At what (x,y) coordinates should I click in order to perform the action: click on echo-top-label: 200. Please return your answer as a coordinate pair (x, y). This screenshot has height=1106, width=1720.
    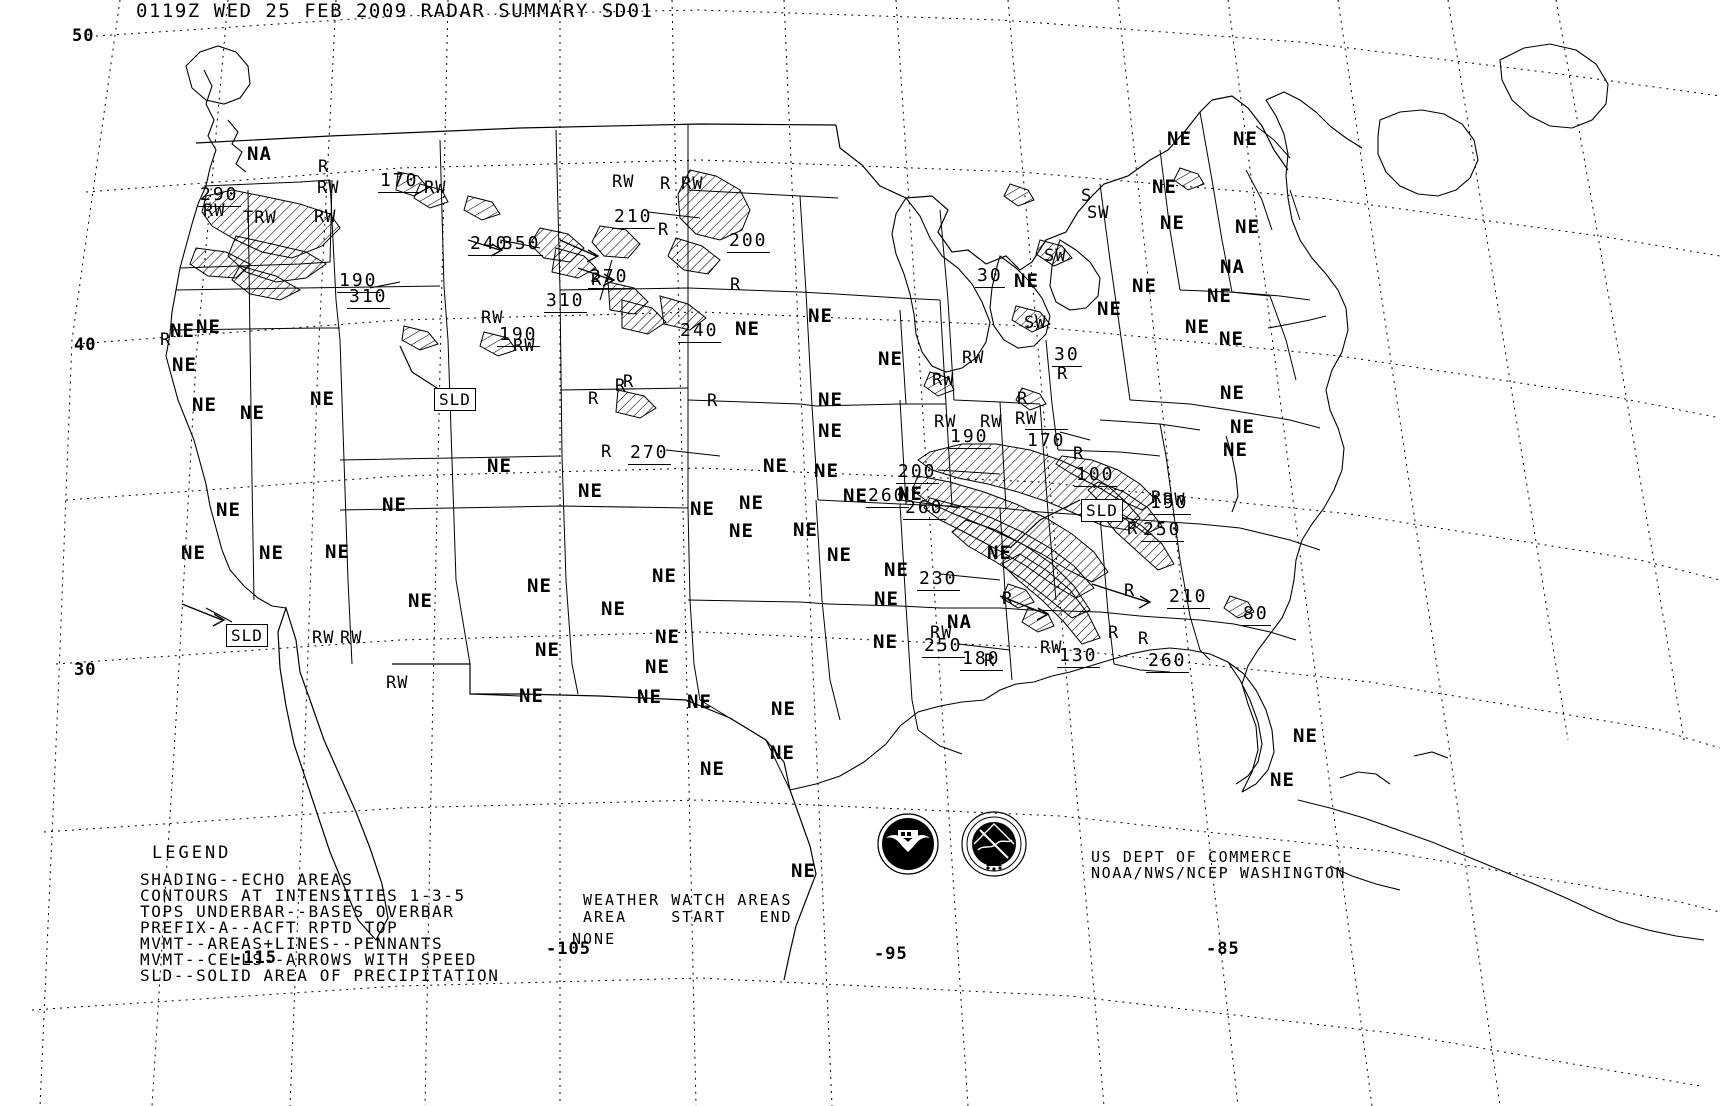
    Looking at the image, I should click on (917, 472).